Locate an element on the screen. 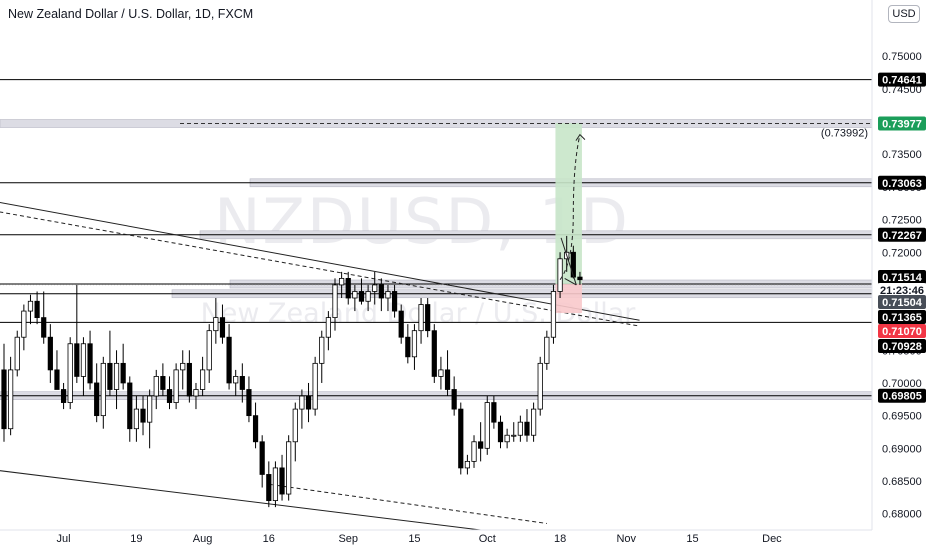 The height and width of the screenshot is (550, 932). price-badge-text: 0.71514 is located at coordinates (902, 278).